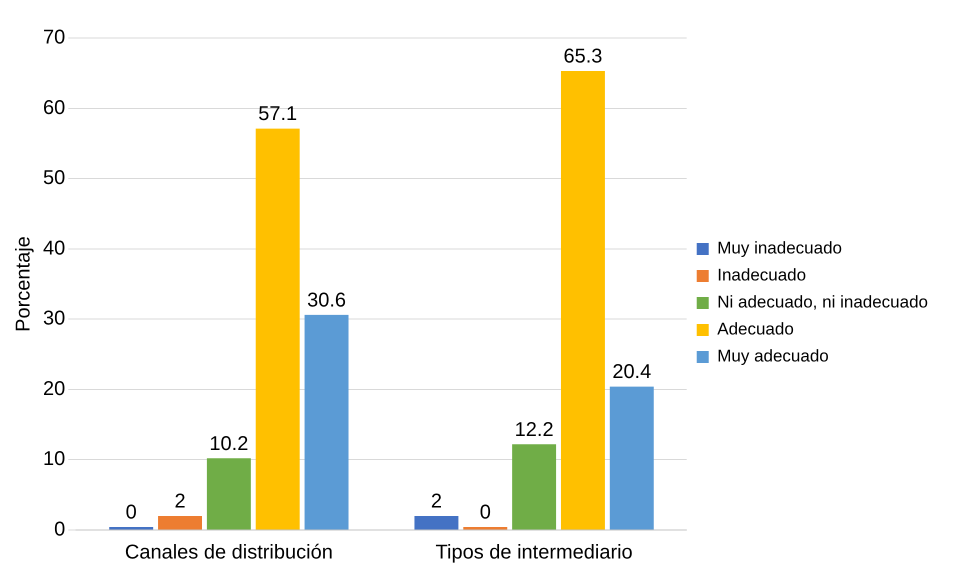  Describe the element at coordinates (54, 319) in the screenshot. I see `y-tick-label: 30` at that location.